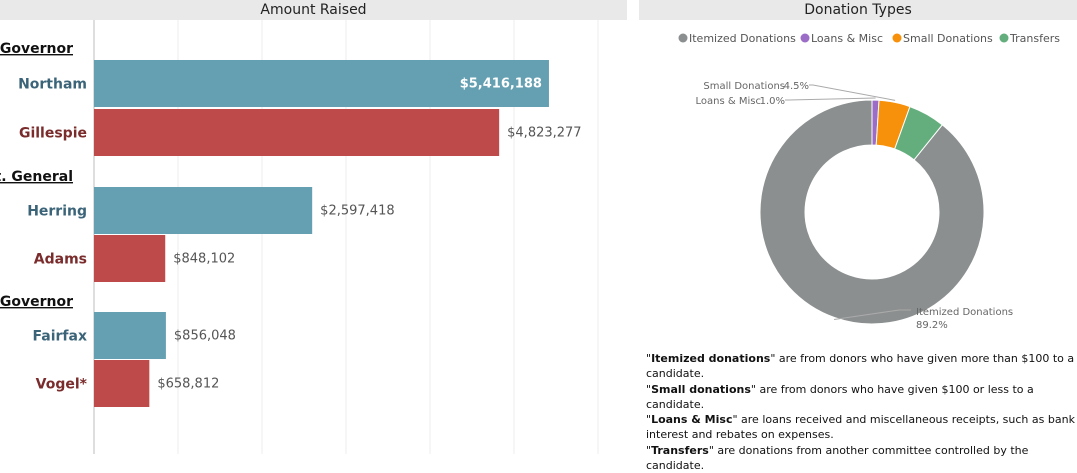 The height and width of the screenshot is (473, 1077). What do you see at coordinates (711, 358) in the screenshot?
I see `definition-term: Itemized donations` at bounding box center [711, 358].